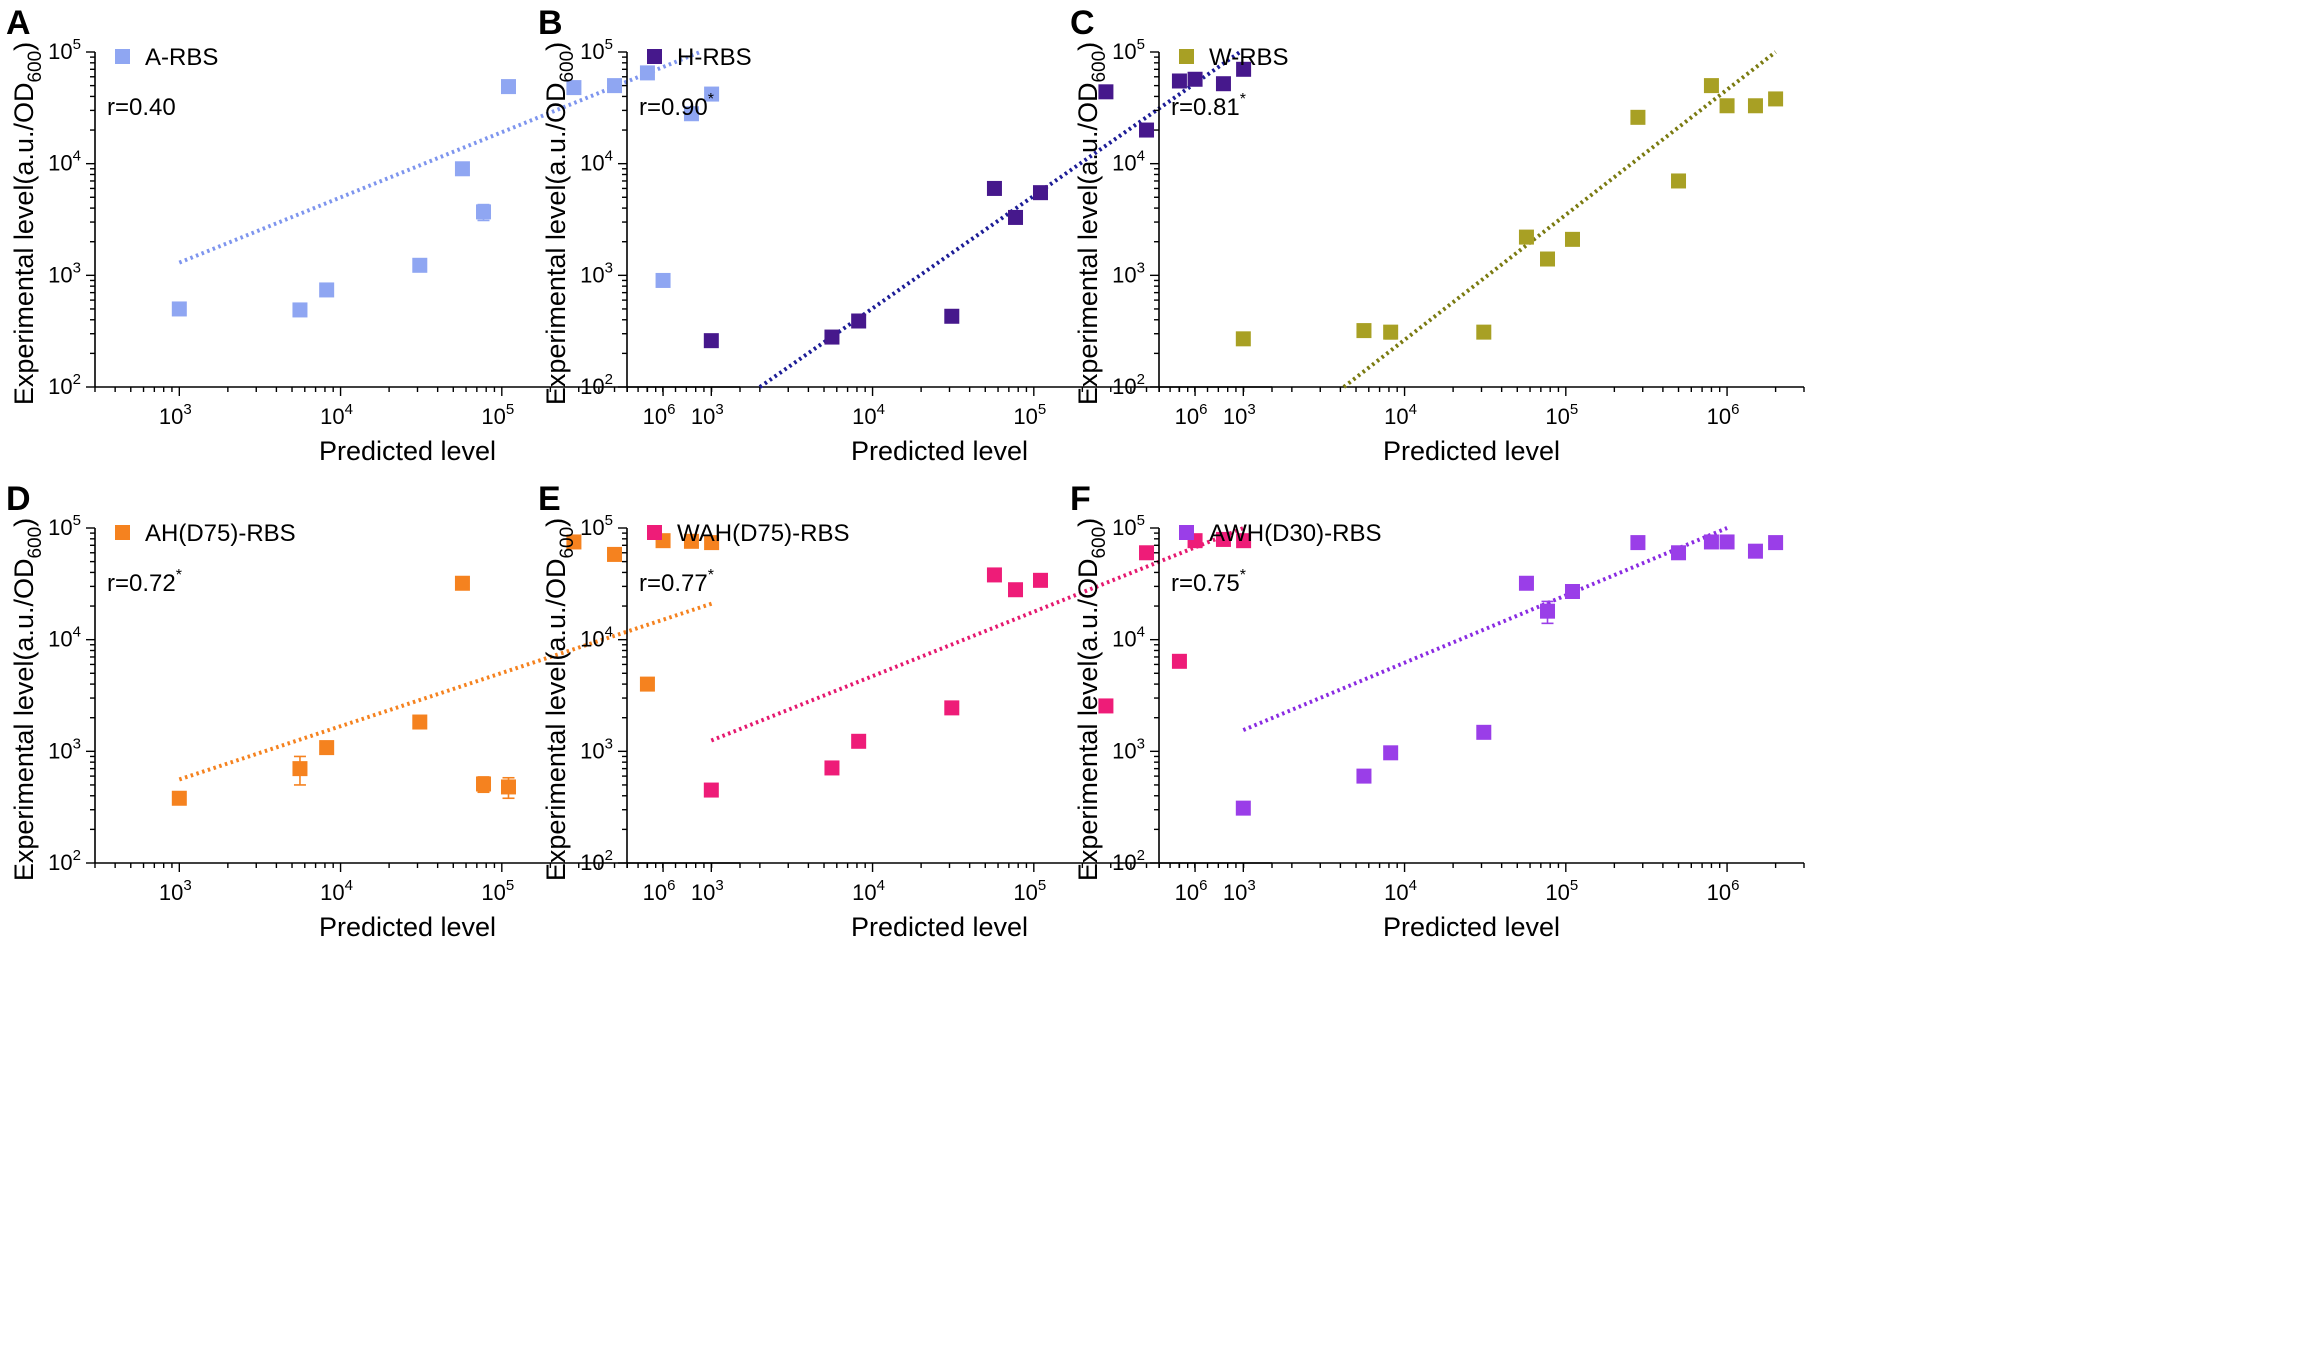 This screenshot has height=1371, width=2317. Describe the element at coordinates (144, 582) in the screenshot. I see `r-value: r=0.72*` at that location.